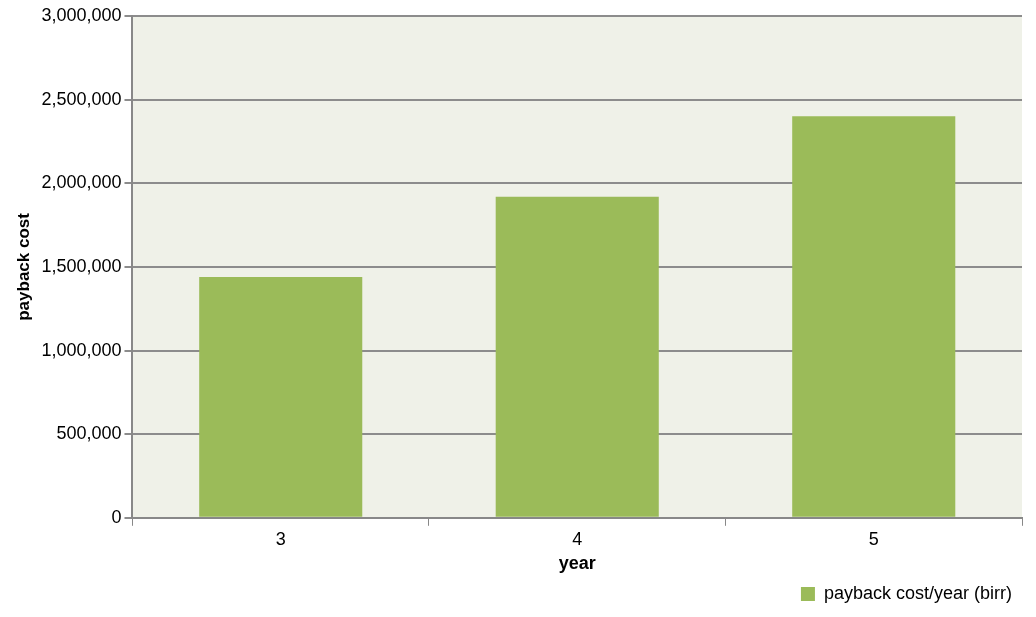  What do you see at coordinates (116, 516) in the screenshot?
I see `y-tick-label: 0` at bounding box center [116, 516].